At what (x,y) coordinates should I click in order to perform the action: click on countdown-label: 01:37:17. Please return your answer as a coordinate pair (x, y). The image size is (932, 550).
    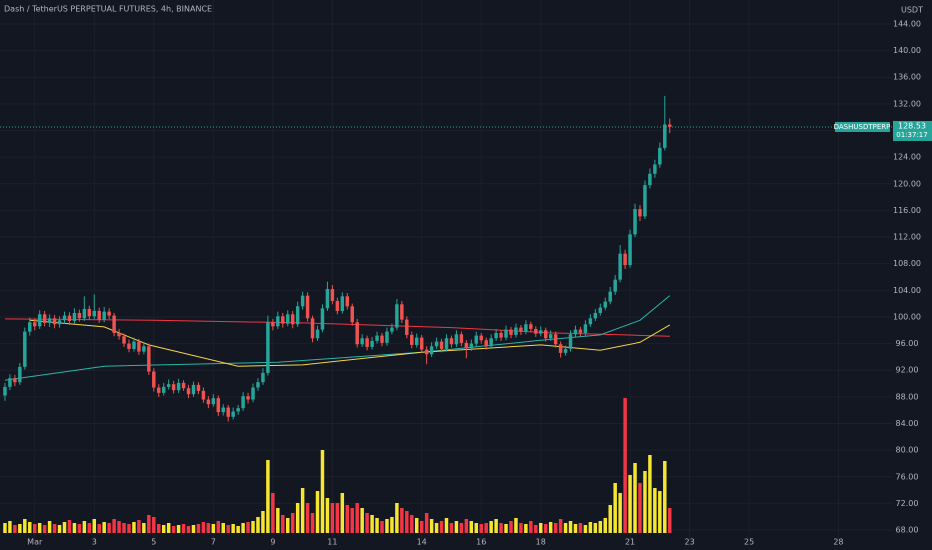
    Looking at the image, I should click on (911, 135).